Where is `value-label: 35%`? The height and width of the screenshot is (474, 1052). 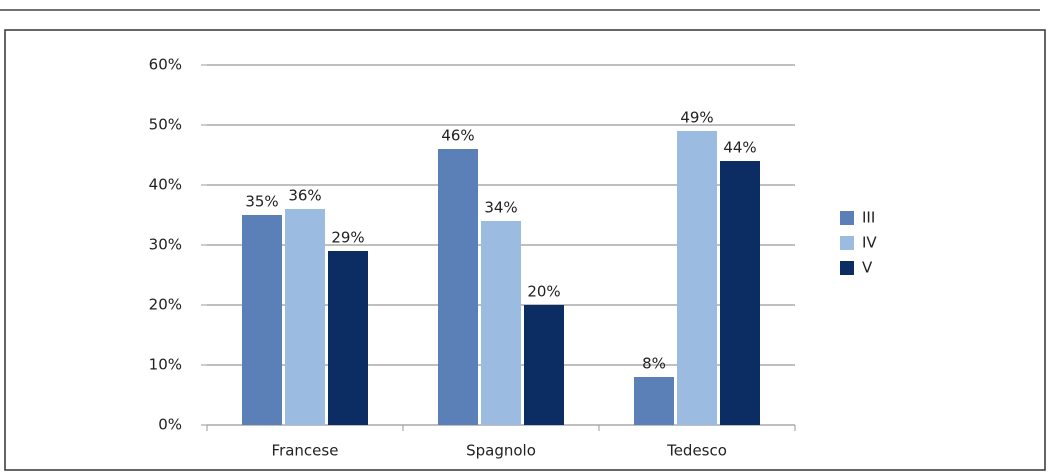 value-label: 35% is located at coordinates (261, 202).